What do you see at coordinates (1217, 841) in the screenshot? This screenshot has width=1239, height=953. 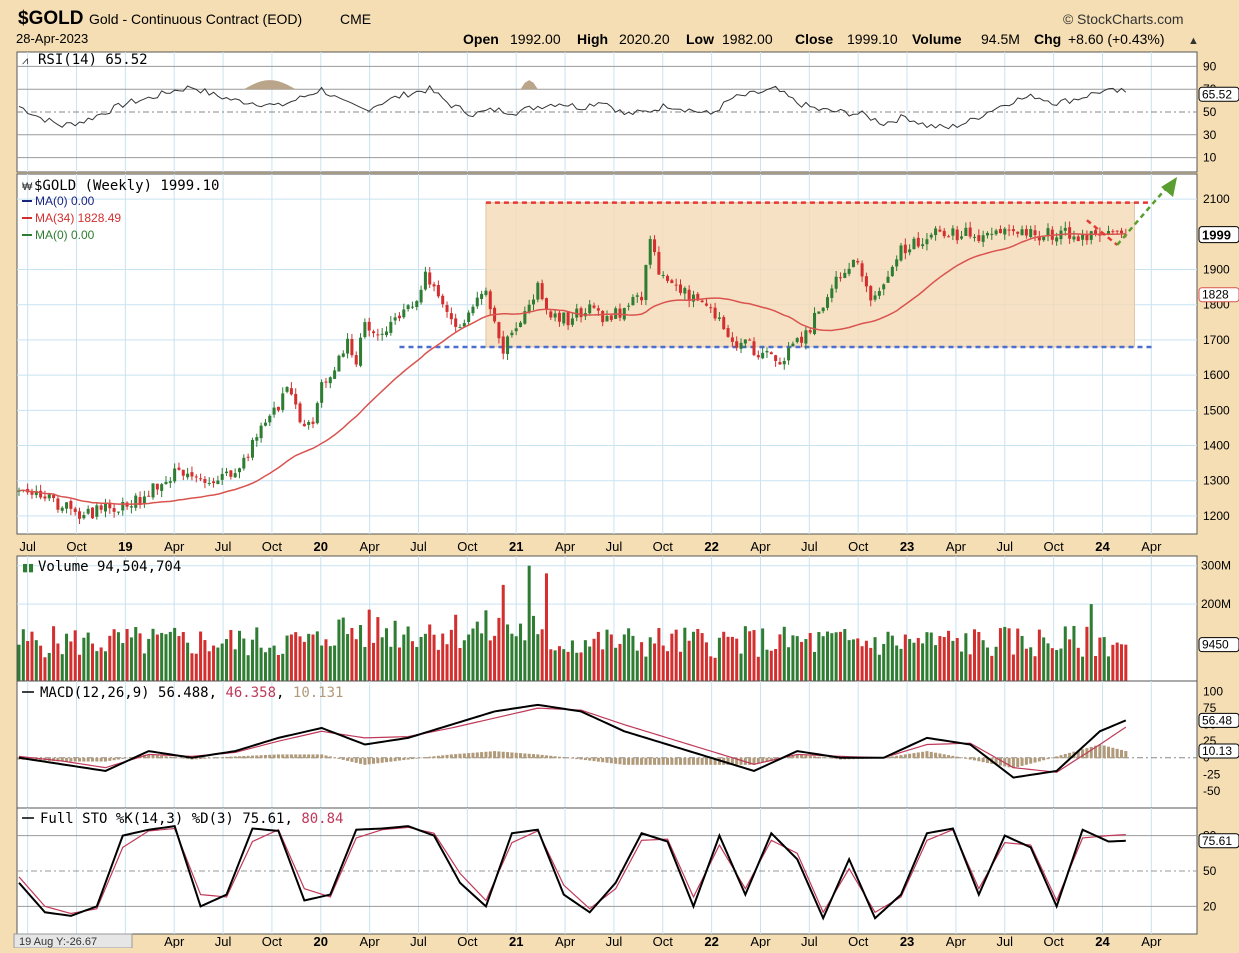 I see `sto-last-label: 75.61` at bounding box center [1217, 841].